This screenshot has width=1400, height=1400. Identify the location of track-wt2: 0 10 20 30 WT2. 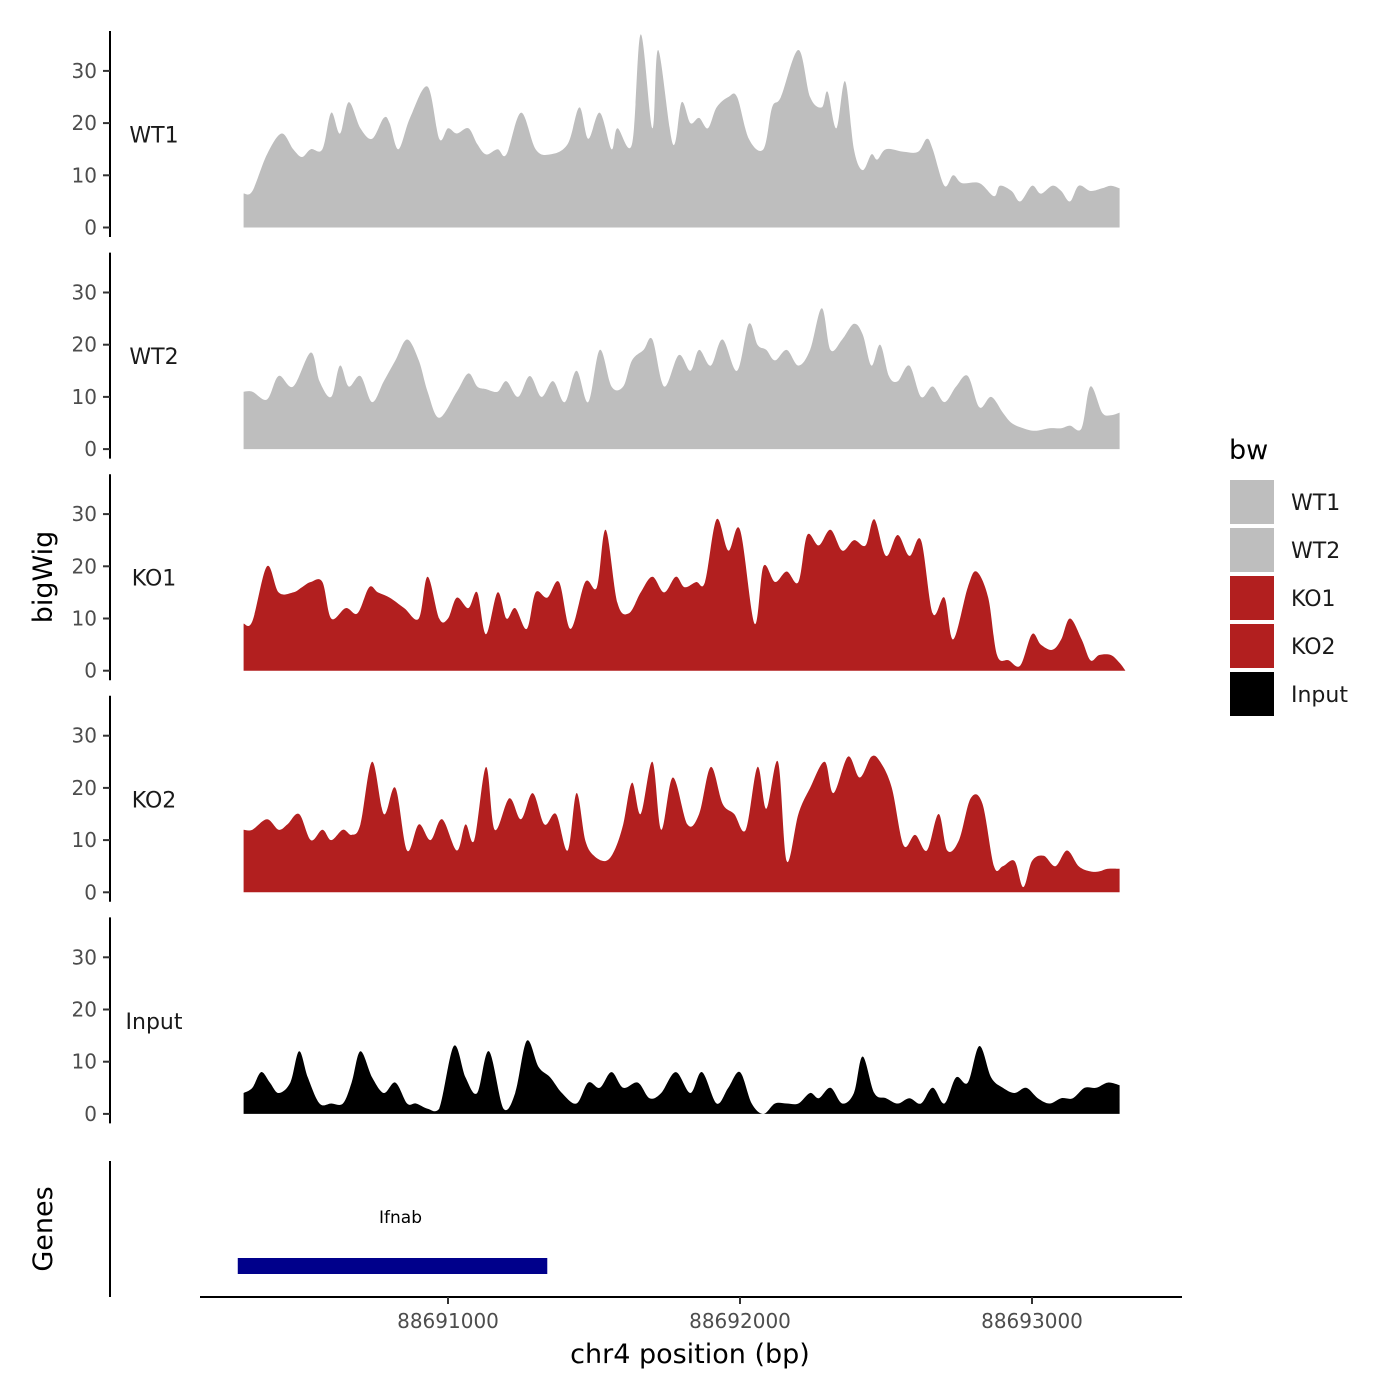
(596, 356).